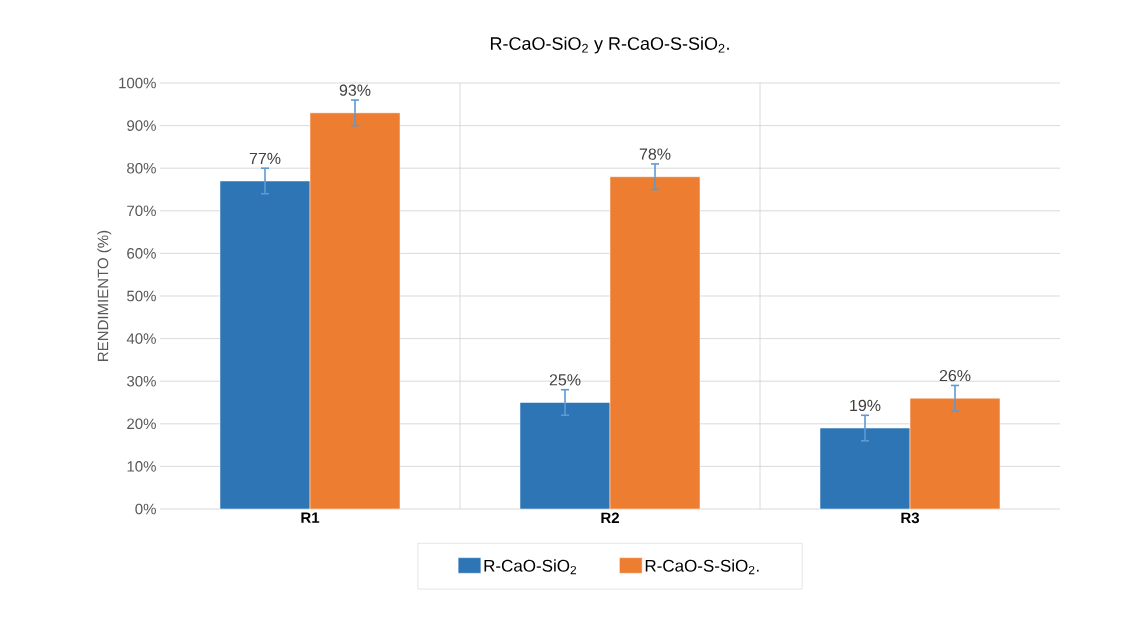 Image resolution: width=1126 pixels, height=619 pixels. What do you see at coordinates (530, 567) in the screenshot?
I see `legend-label: R-CaO-SiO$_{2}$` at bounding box center [530, 567].